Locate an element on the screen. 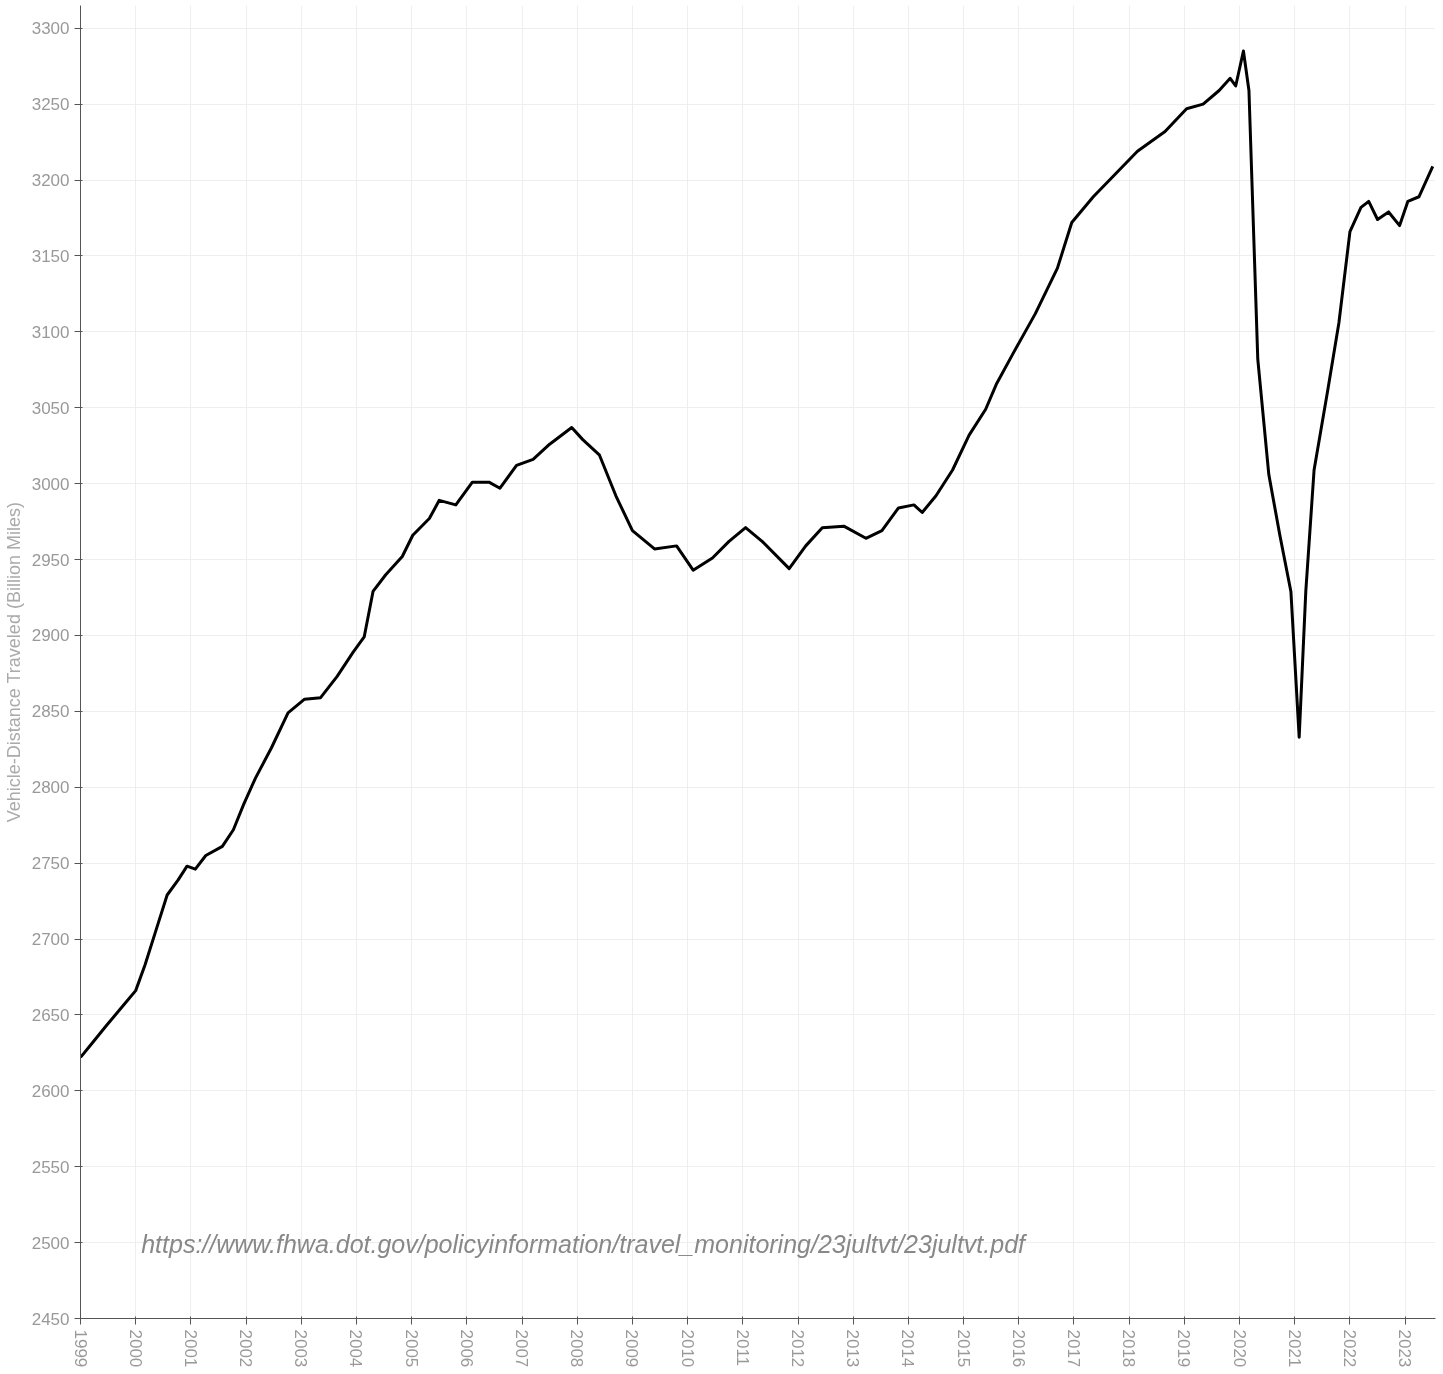 This screenshot has height=1374, width=1443. y-tick-label: 2850 is located at coordinates (50, 712).